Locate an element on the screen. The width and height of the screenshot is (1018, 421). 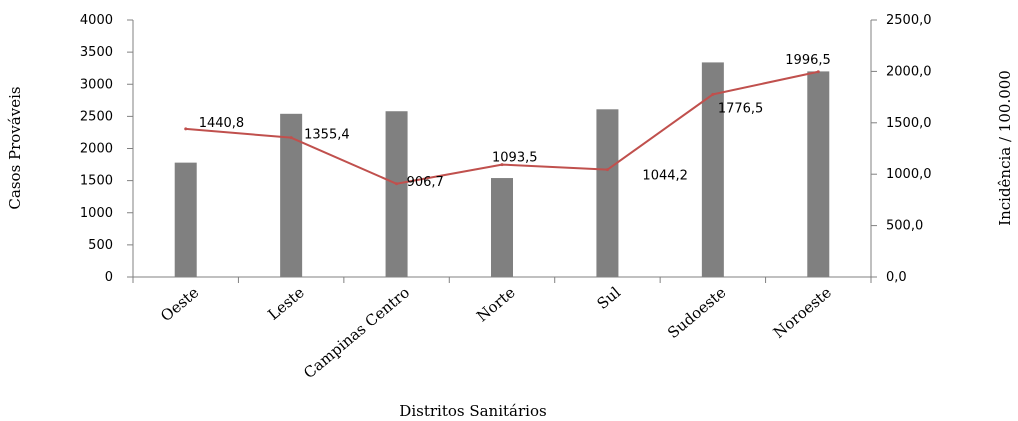
y-tick-label: 0 is located at coordinates (109, 277).